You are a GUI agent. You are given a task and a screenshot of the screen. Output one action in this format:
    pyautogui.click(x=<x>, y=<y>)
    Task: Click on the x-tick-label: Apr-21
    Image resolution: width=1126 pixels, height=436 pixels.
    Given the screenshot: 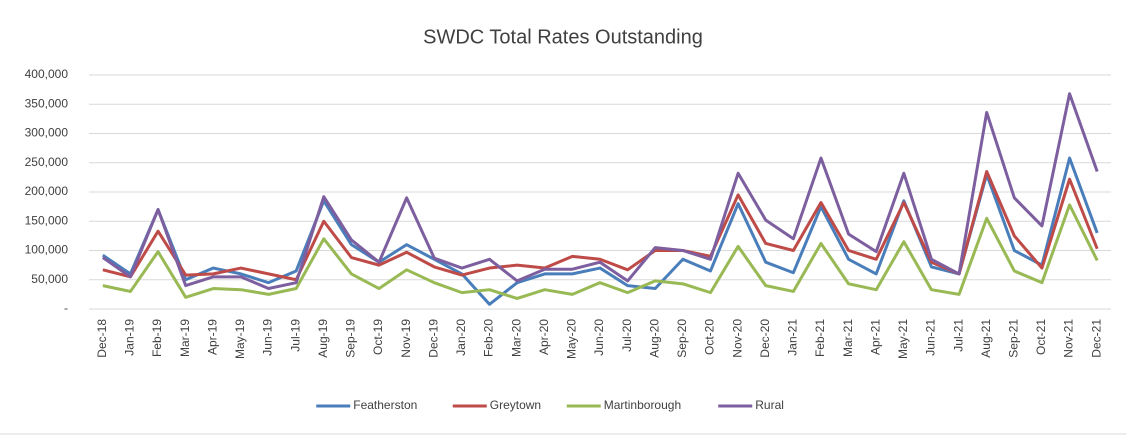 What is the action you would take?
    pyautogui.click(x=875, y=337)
    